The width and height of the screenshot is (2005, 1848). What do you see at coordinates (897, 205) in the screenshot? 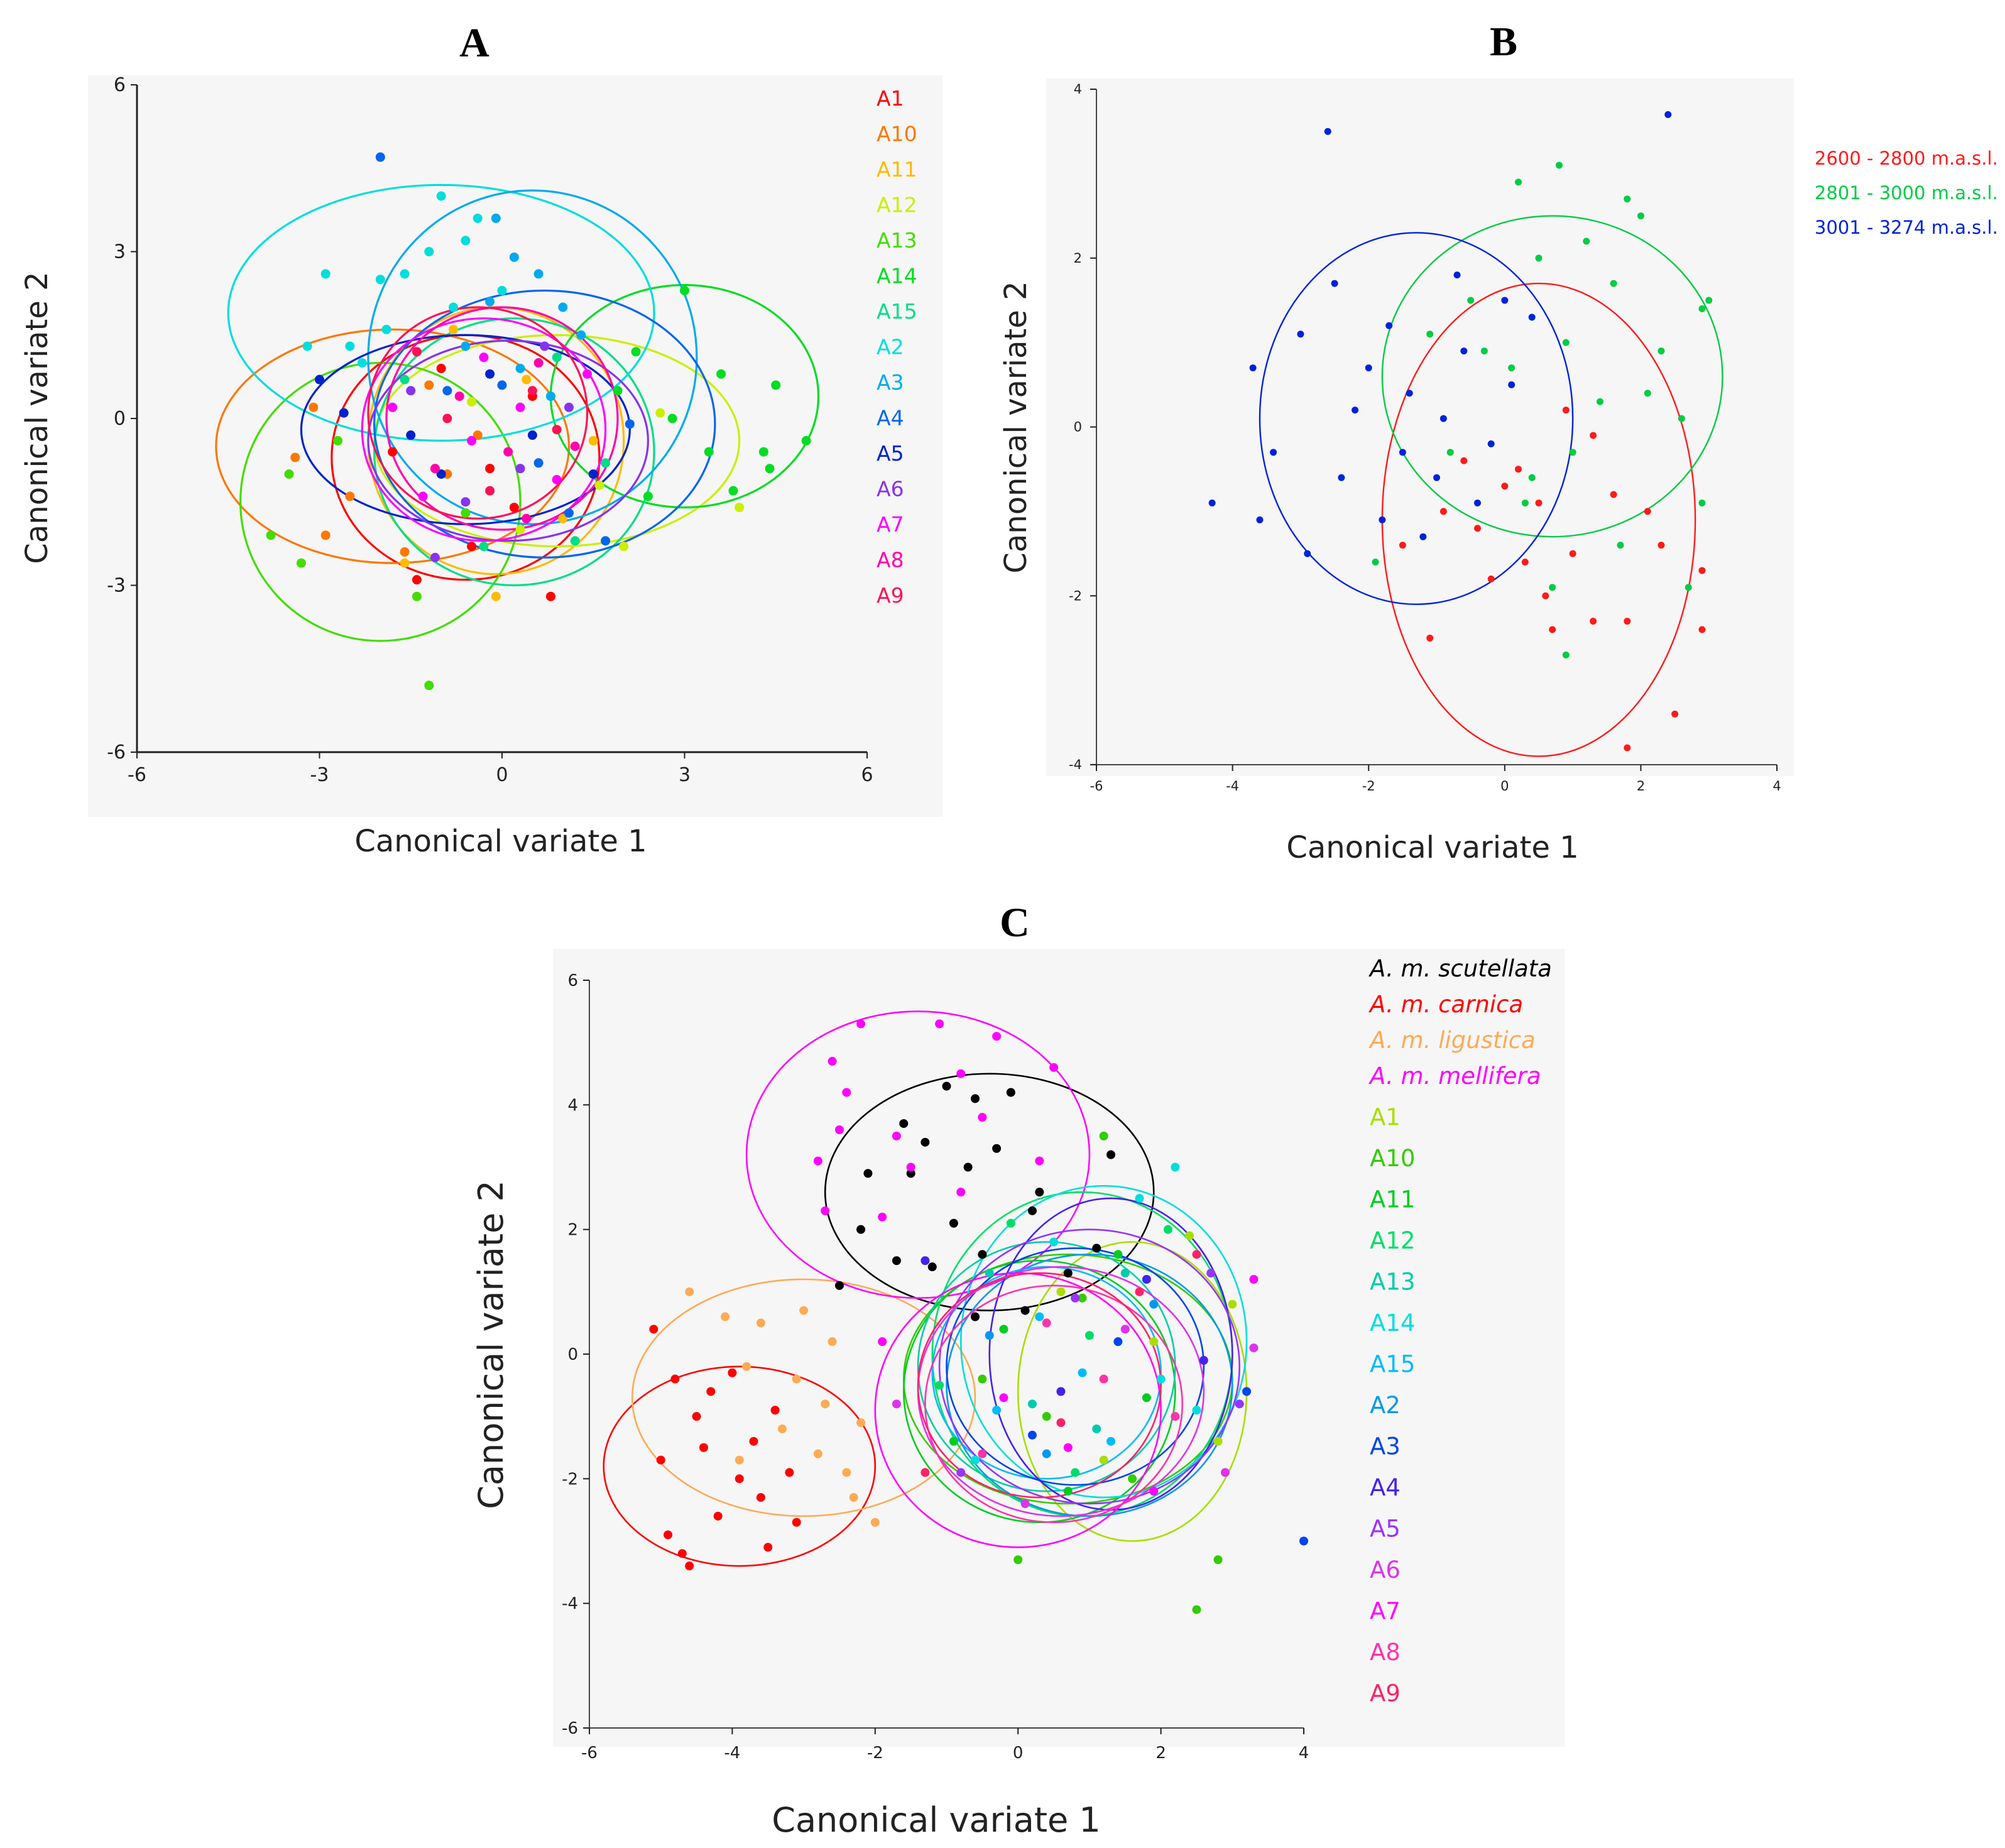
I see `panel-a-legend-item: A12` at bounding box center [897, 205].